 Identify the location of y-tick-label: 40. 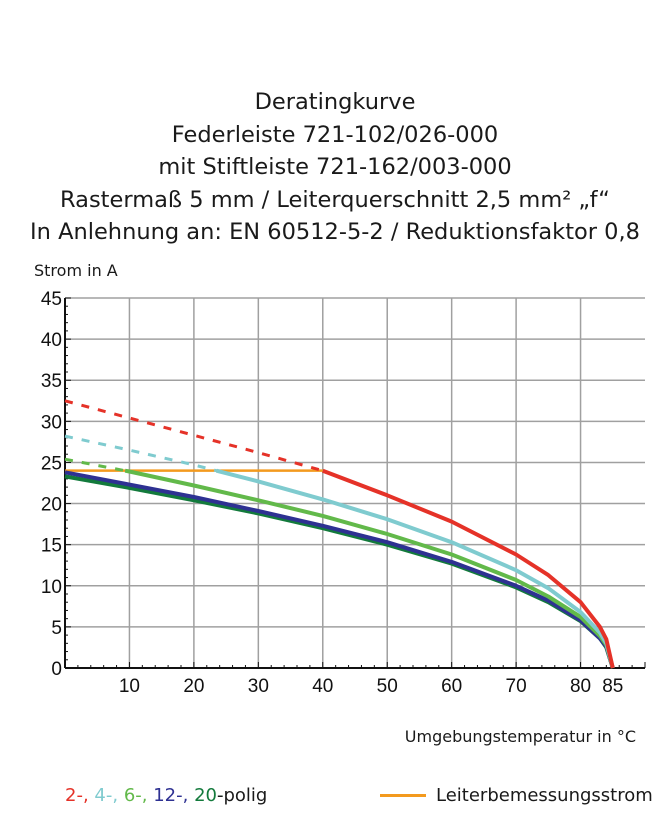
(51, 340).